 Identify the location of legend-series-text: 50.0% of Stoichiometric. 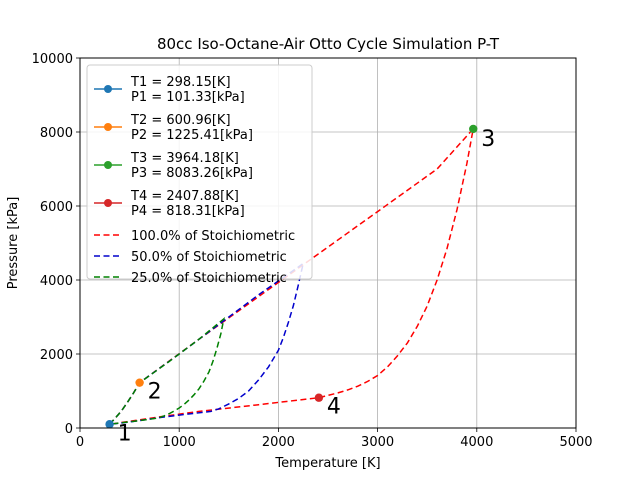
(209, 257).